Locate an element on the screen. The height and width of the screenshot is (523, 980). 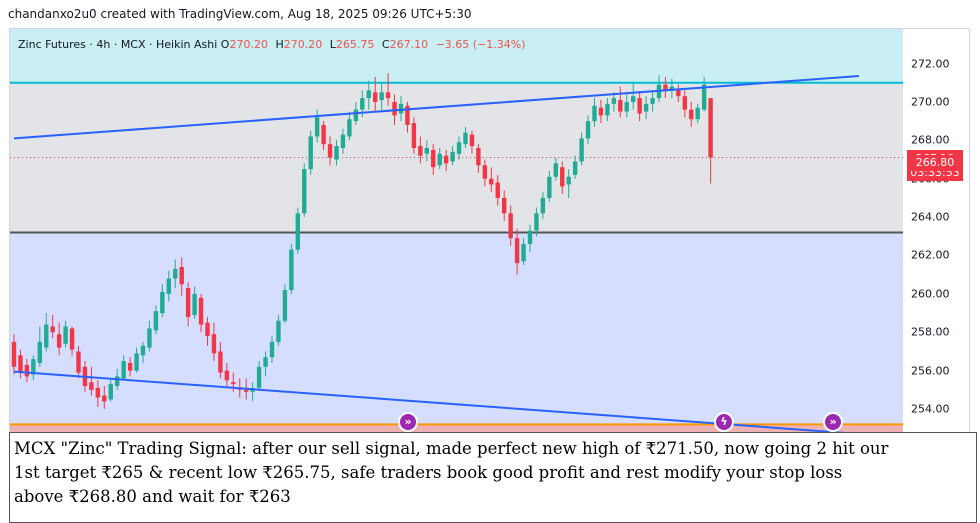
legend-high-value: 270.20 is located at coordinates (303, 44).